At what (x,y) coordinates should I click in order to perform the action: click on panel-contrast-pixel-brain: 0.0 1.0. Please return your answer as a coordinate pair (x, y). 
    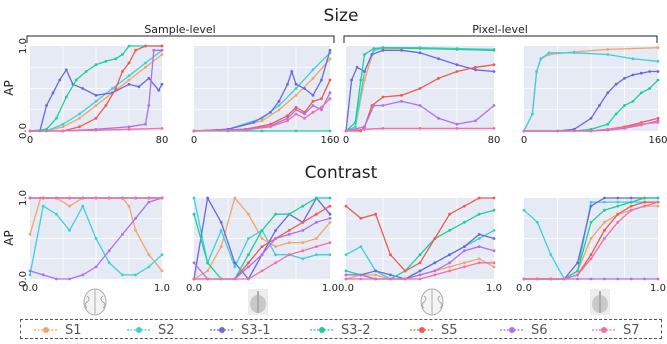
    Looking at the image, I should click on (420, 245).